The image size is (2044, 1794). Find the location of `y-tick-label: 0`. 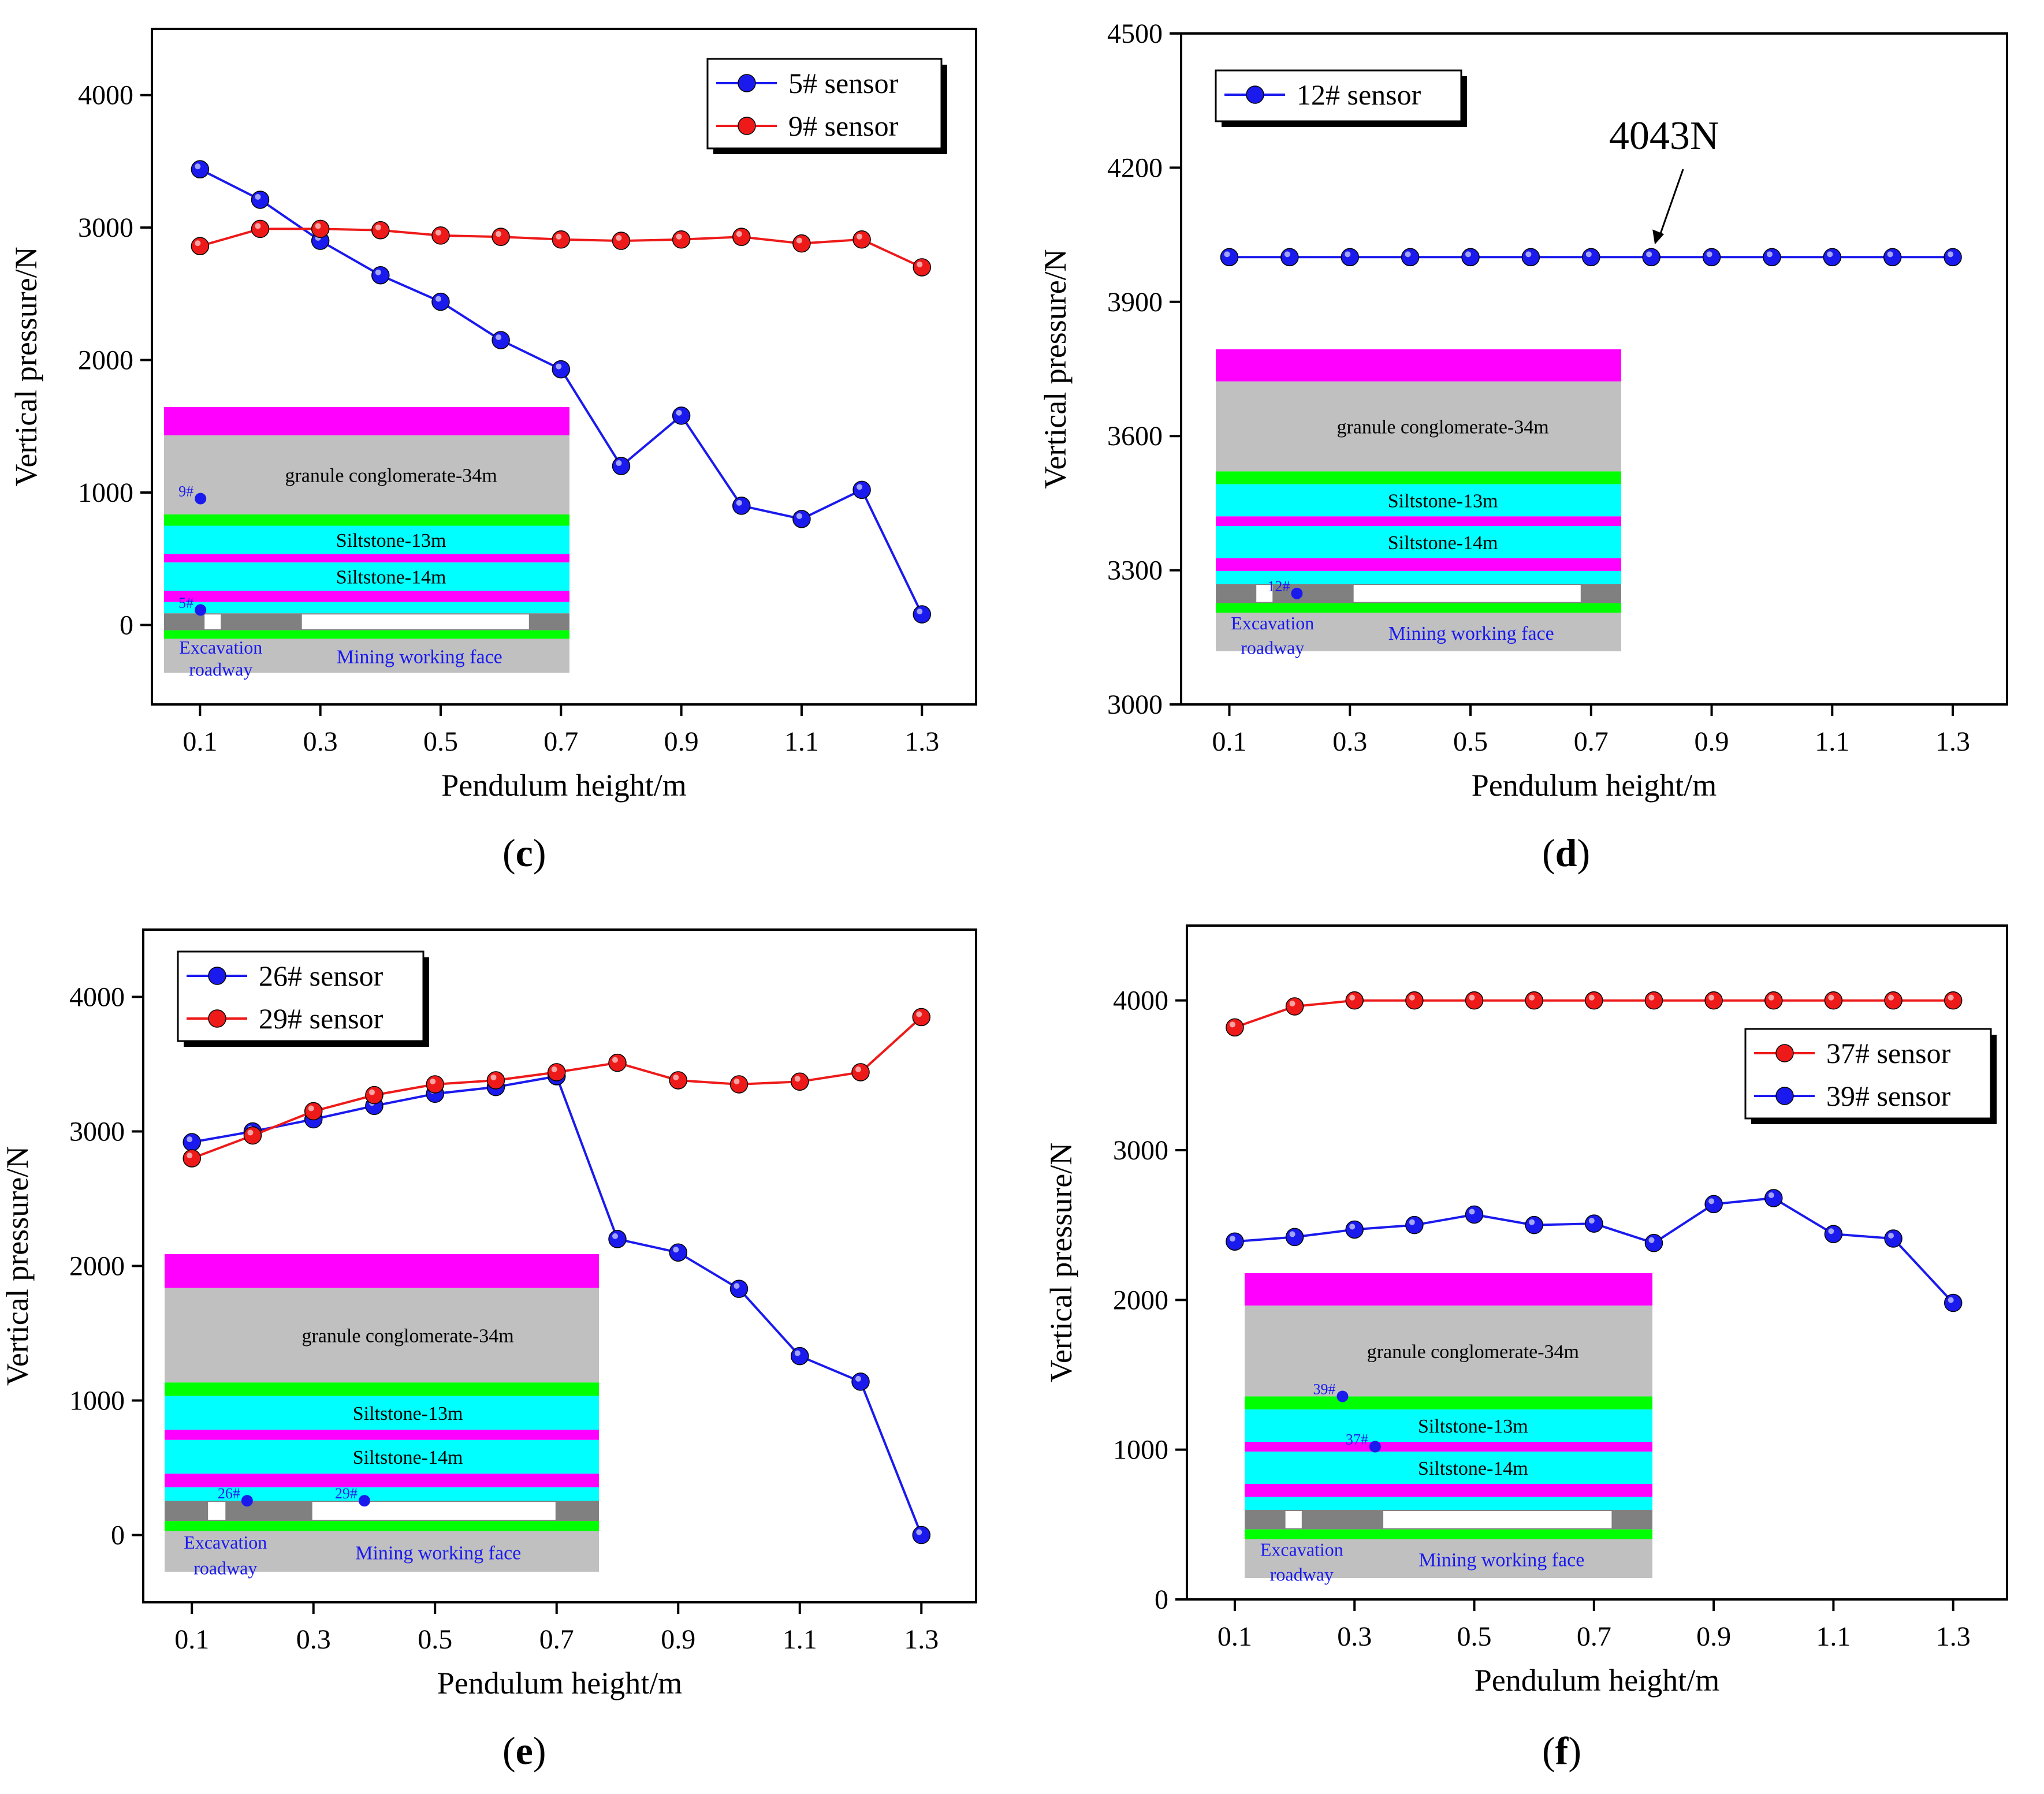

y-tick-label: 0 is located at coordinates (1161, 1599).